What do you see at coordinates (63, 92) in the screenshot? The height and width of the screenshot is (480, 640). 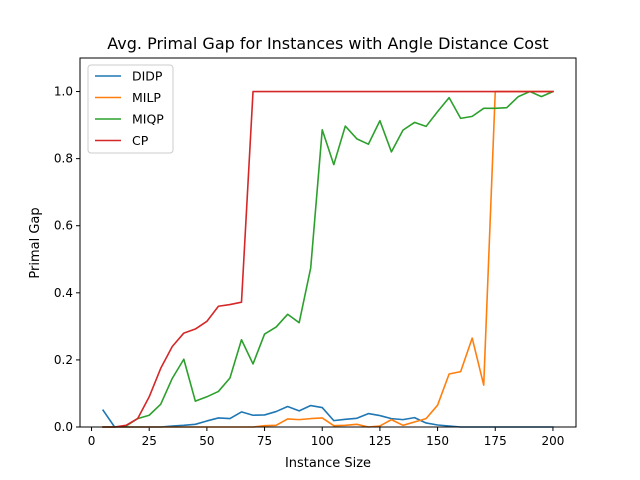 I see `y-tick-label: 1.0` at bounding box center [63, 92].